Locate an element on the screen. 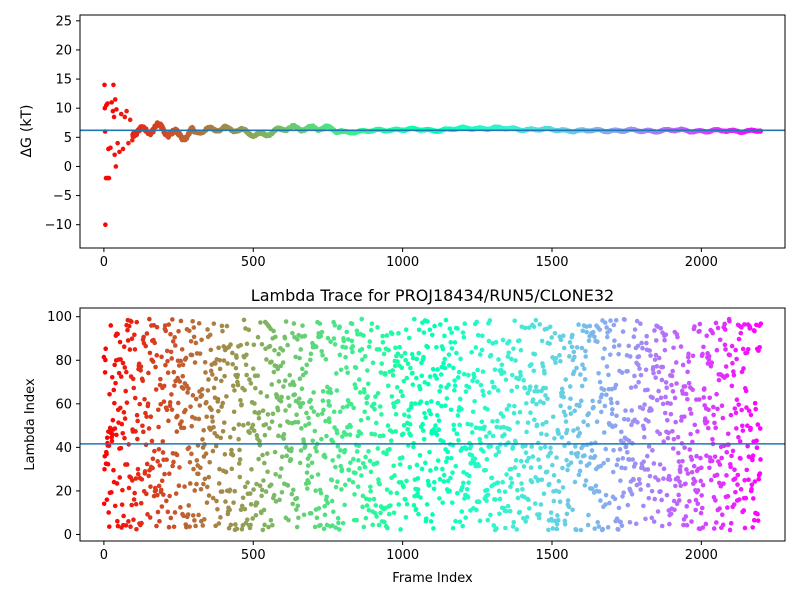 The height and width of the screenshot is (600, 800). lambda-x-tick-label: 1000 is located at coordinates (402, 555).